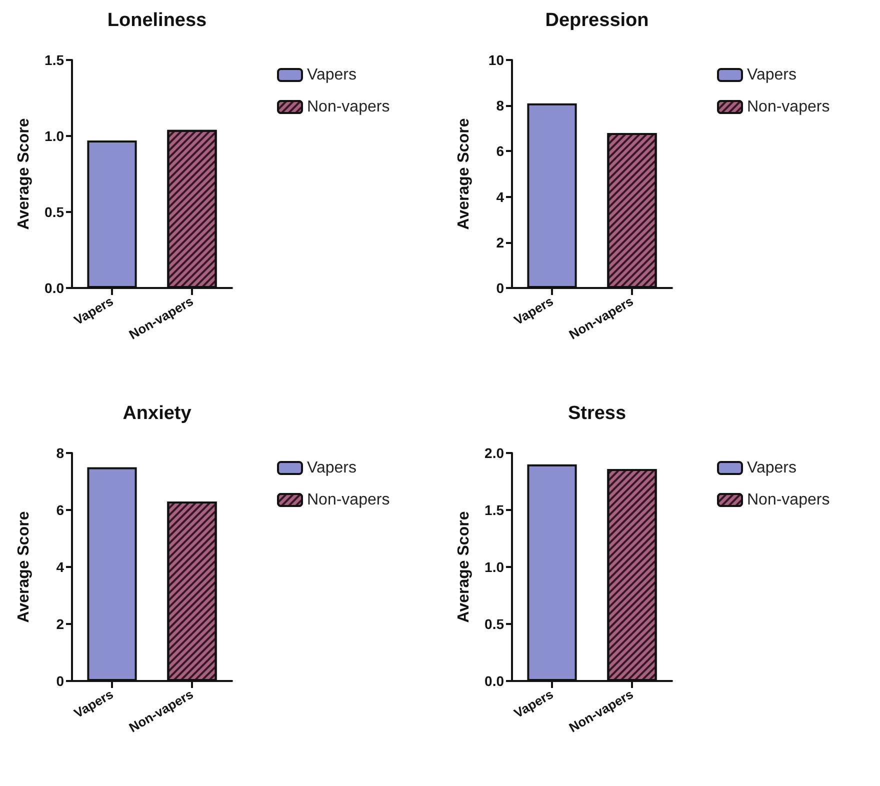  What do you see at coordinates (157, 20) in the screenshot?
I see `chart-title: Loneliness` at bounding box center [157, 20].